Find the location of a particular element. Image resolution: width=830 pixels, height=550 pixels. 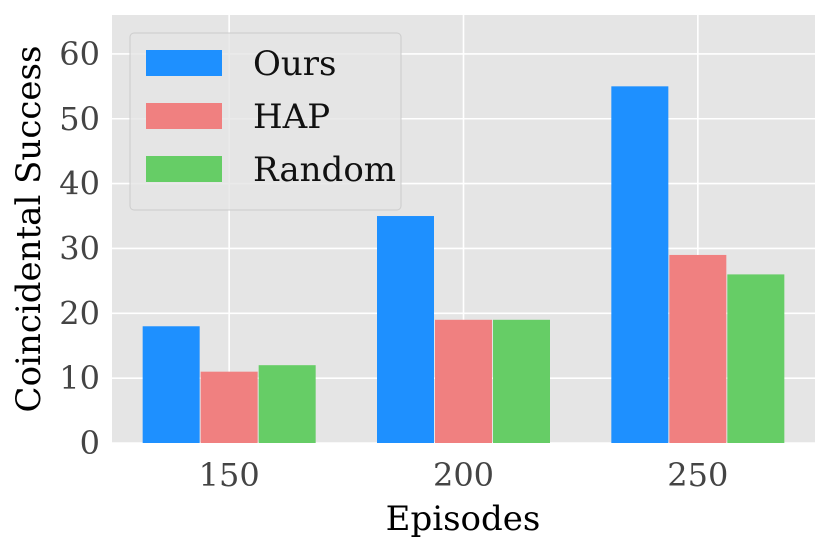

y-axis-title: Coincidental Success is located at coordinates (29, 229).